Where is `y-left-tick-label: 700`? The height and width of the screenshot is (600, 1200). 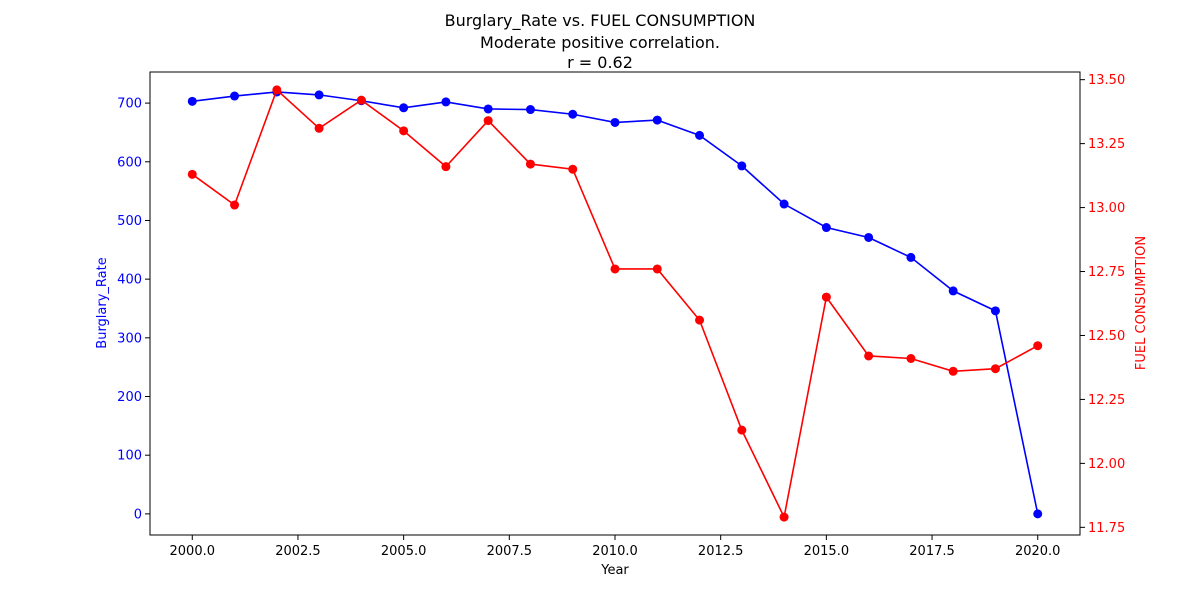
y-left-tick-label: 700 is located at coordinates (129, 104).